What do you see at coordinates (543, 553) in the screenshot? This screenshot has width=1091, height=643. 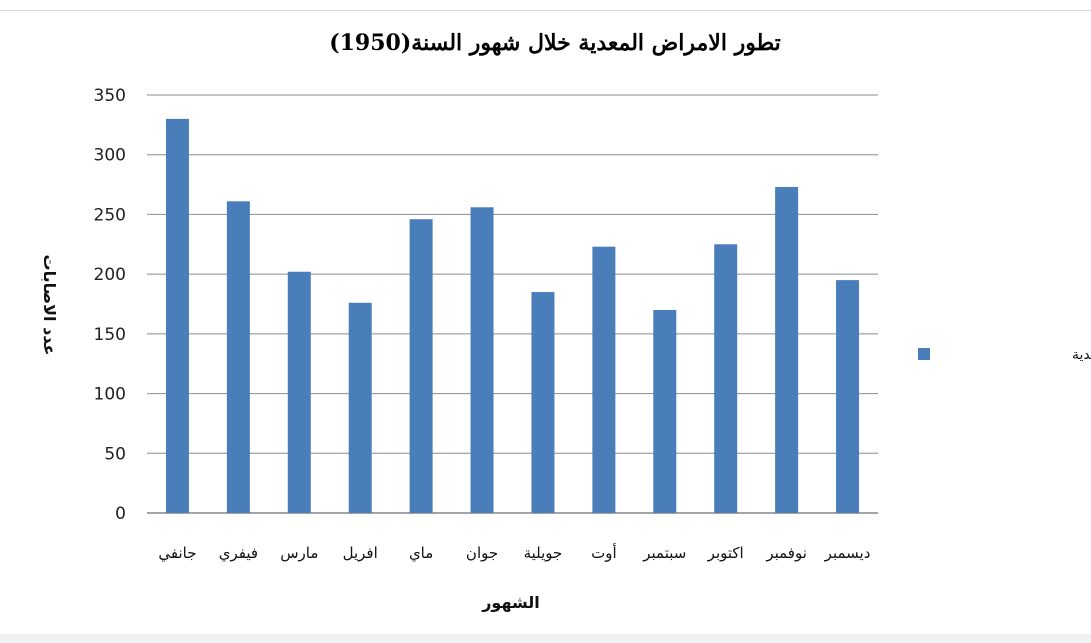 I see `x-category-label: جويلية` at bounding box center [543, 553].